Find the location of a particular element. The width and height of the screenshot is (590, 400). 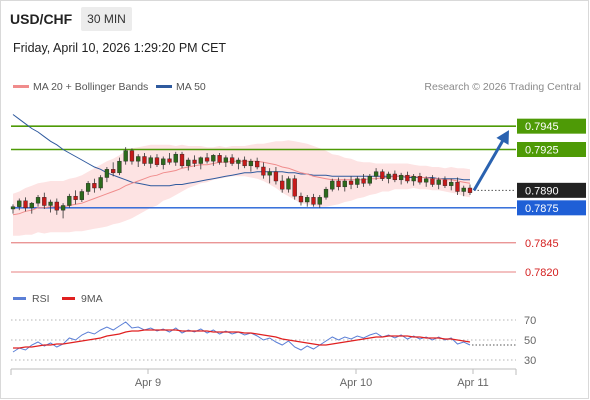

rsi-tick-30: 30 is located at coordinates (530, 361).